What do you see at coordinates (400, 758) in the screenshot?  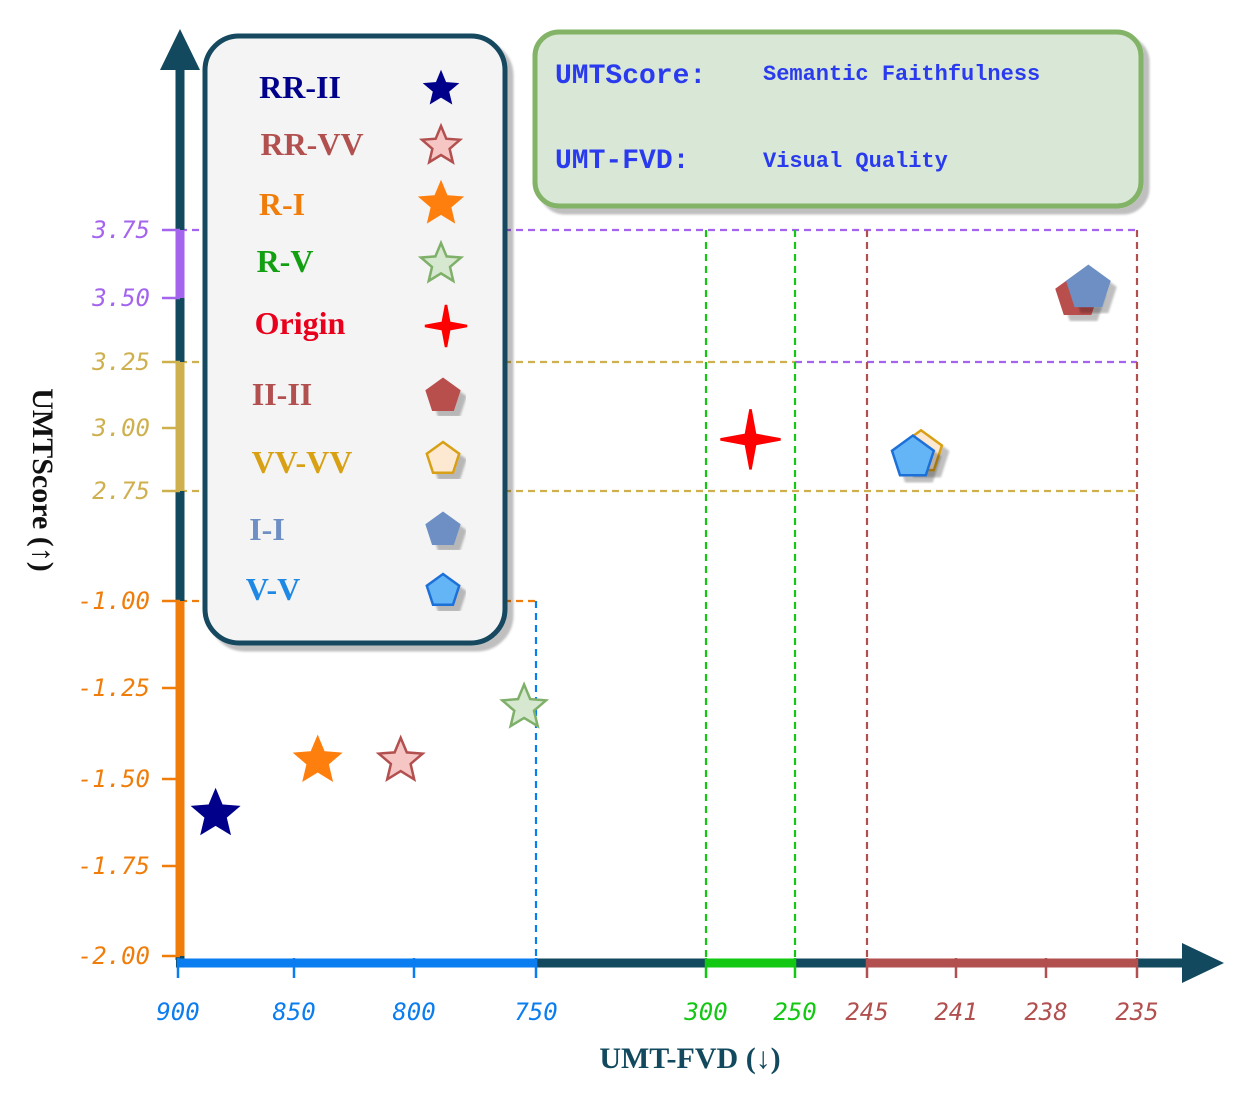 I see `point-rr-vv` at bounding box center [400, 758].